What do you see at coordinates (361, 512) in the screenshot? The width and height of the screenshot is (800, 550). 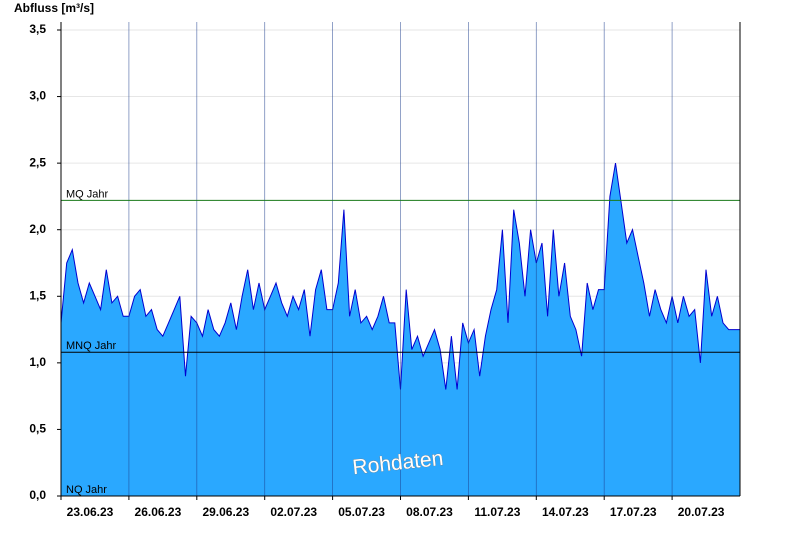 I see `x-tick-label: 05.07.23` at bounding box center [361, 512].